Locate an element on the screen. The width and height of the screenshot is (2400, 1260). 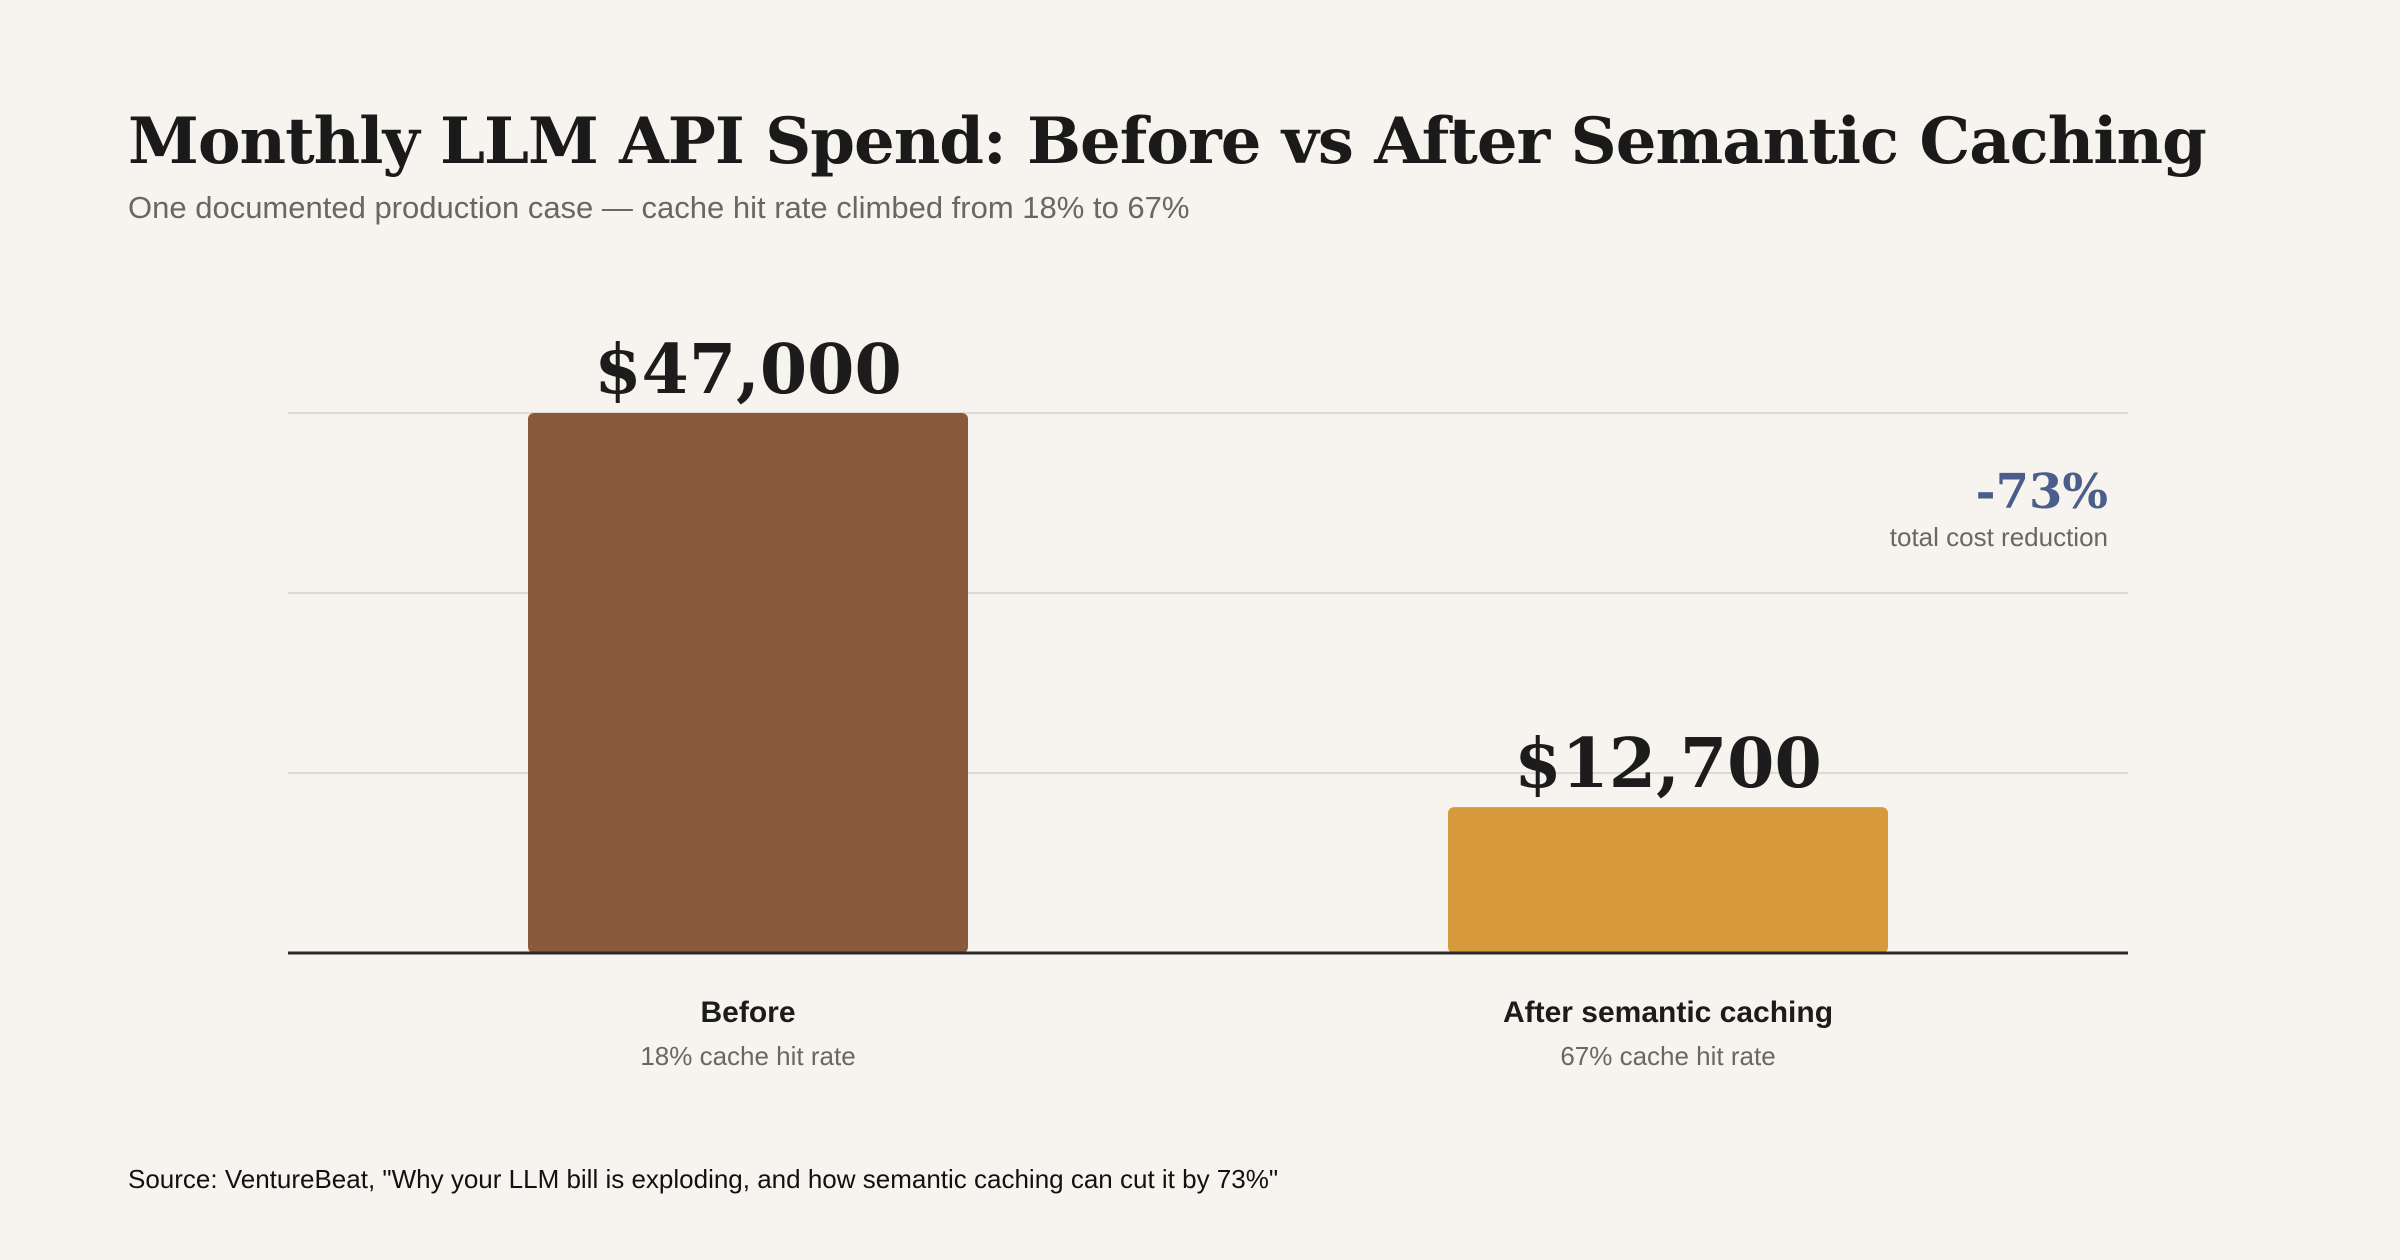
cost-reduction-annotation: -73% total cost reduction is located at coordinates (1999, 508).